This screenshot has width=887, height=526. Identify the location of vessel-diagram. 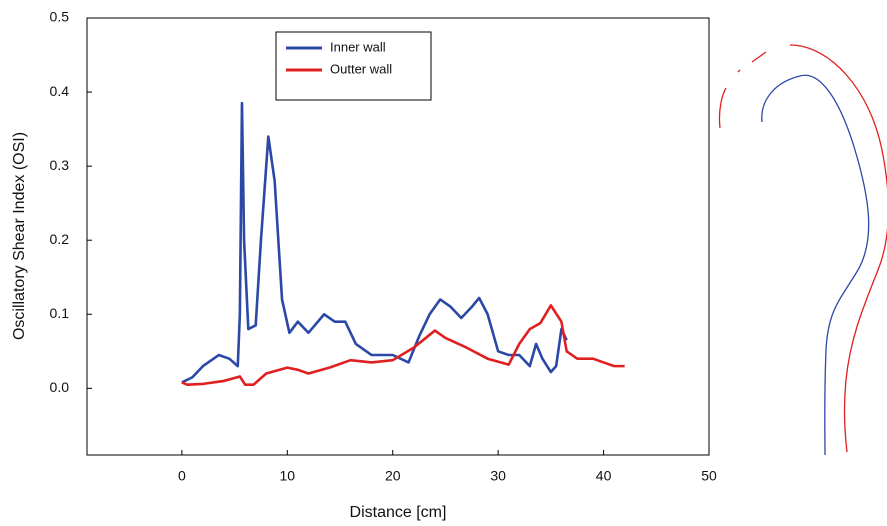
(802, 250).